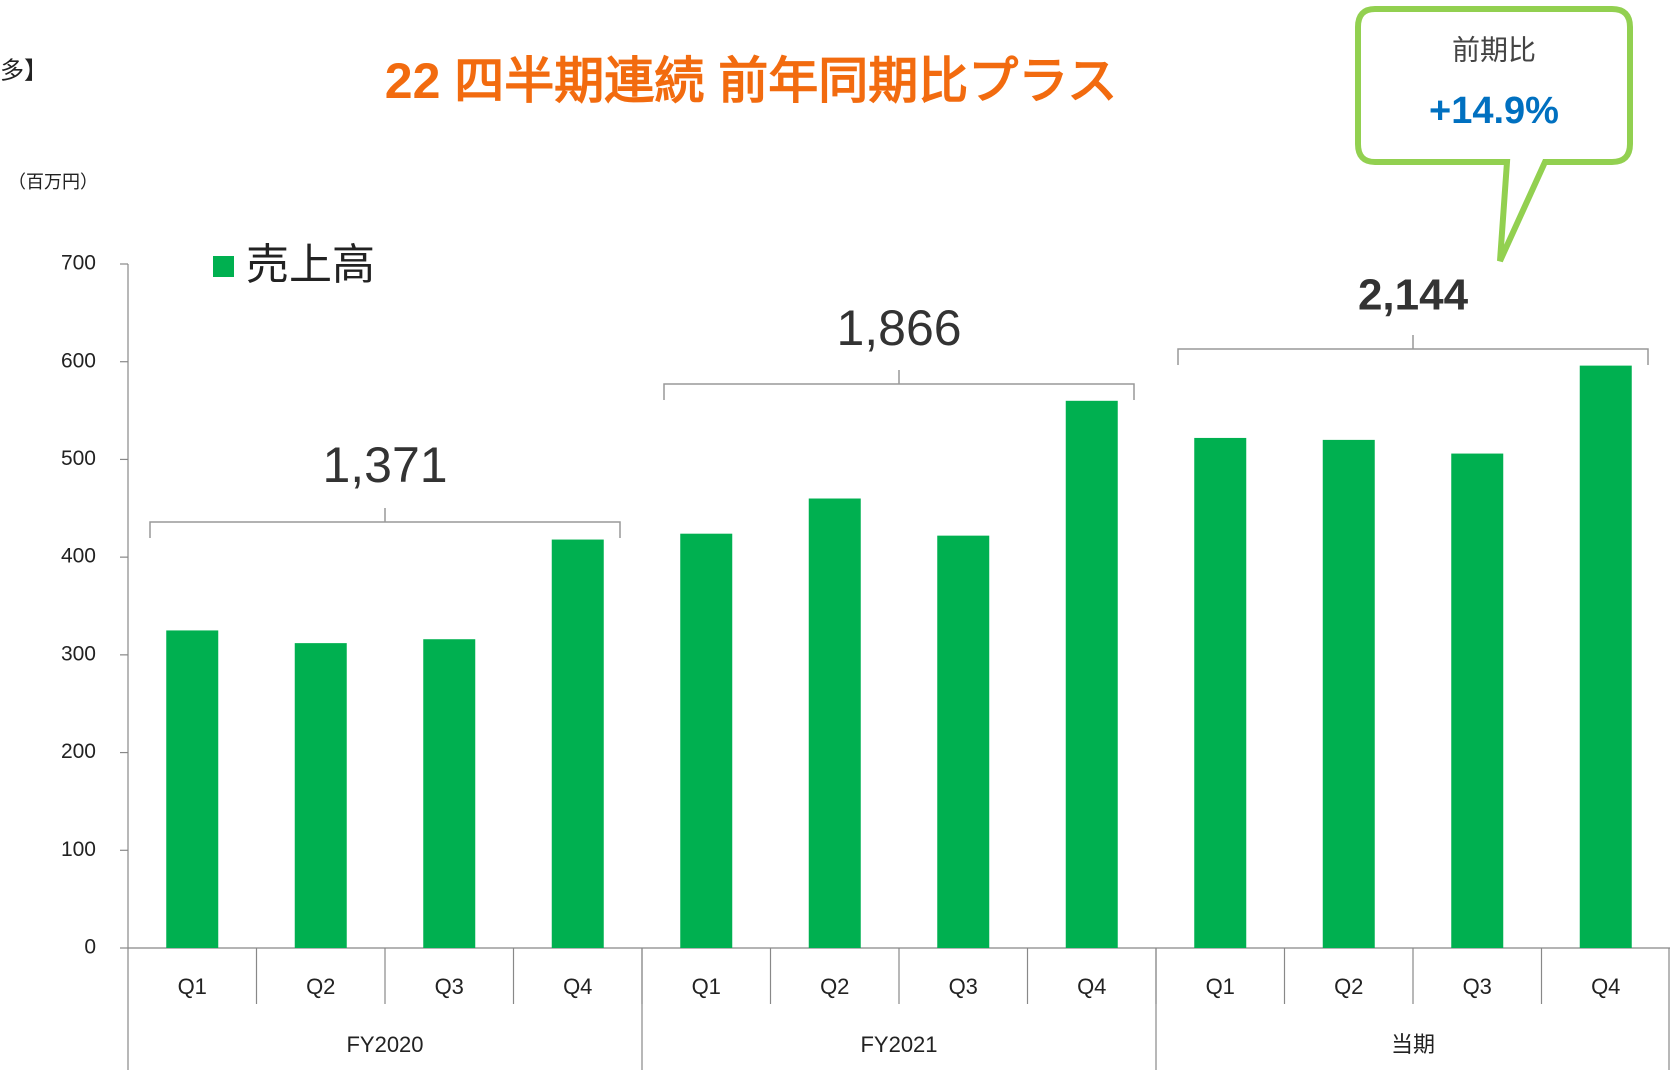 The height and width of the screenshot is (1070, 1670). Describe the element at coordinates (1494, 111) in the screenshot. I see `callout-value: +14.9%` at that location.